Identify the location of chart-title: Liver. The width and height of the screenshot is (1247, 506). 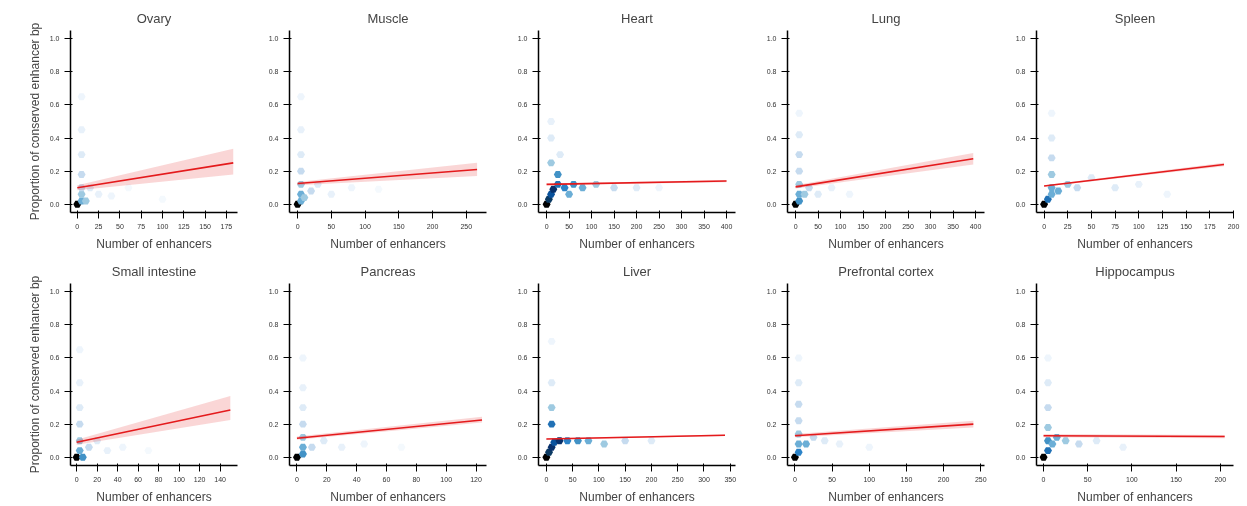
(637, 271).